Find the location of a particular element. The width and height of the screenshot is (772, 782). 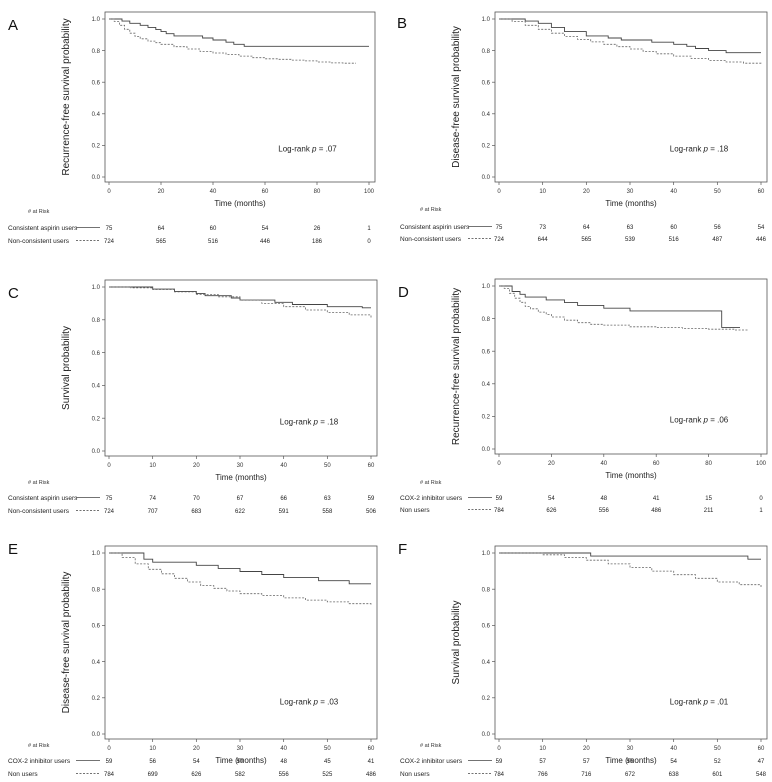

risk-count: 622 is located at coordinates (240, 512).